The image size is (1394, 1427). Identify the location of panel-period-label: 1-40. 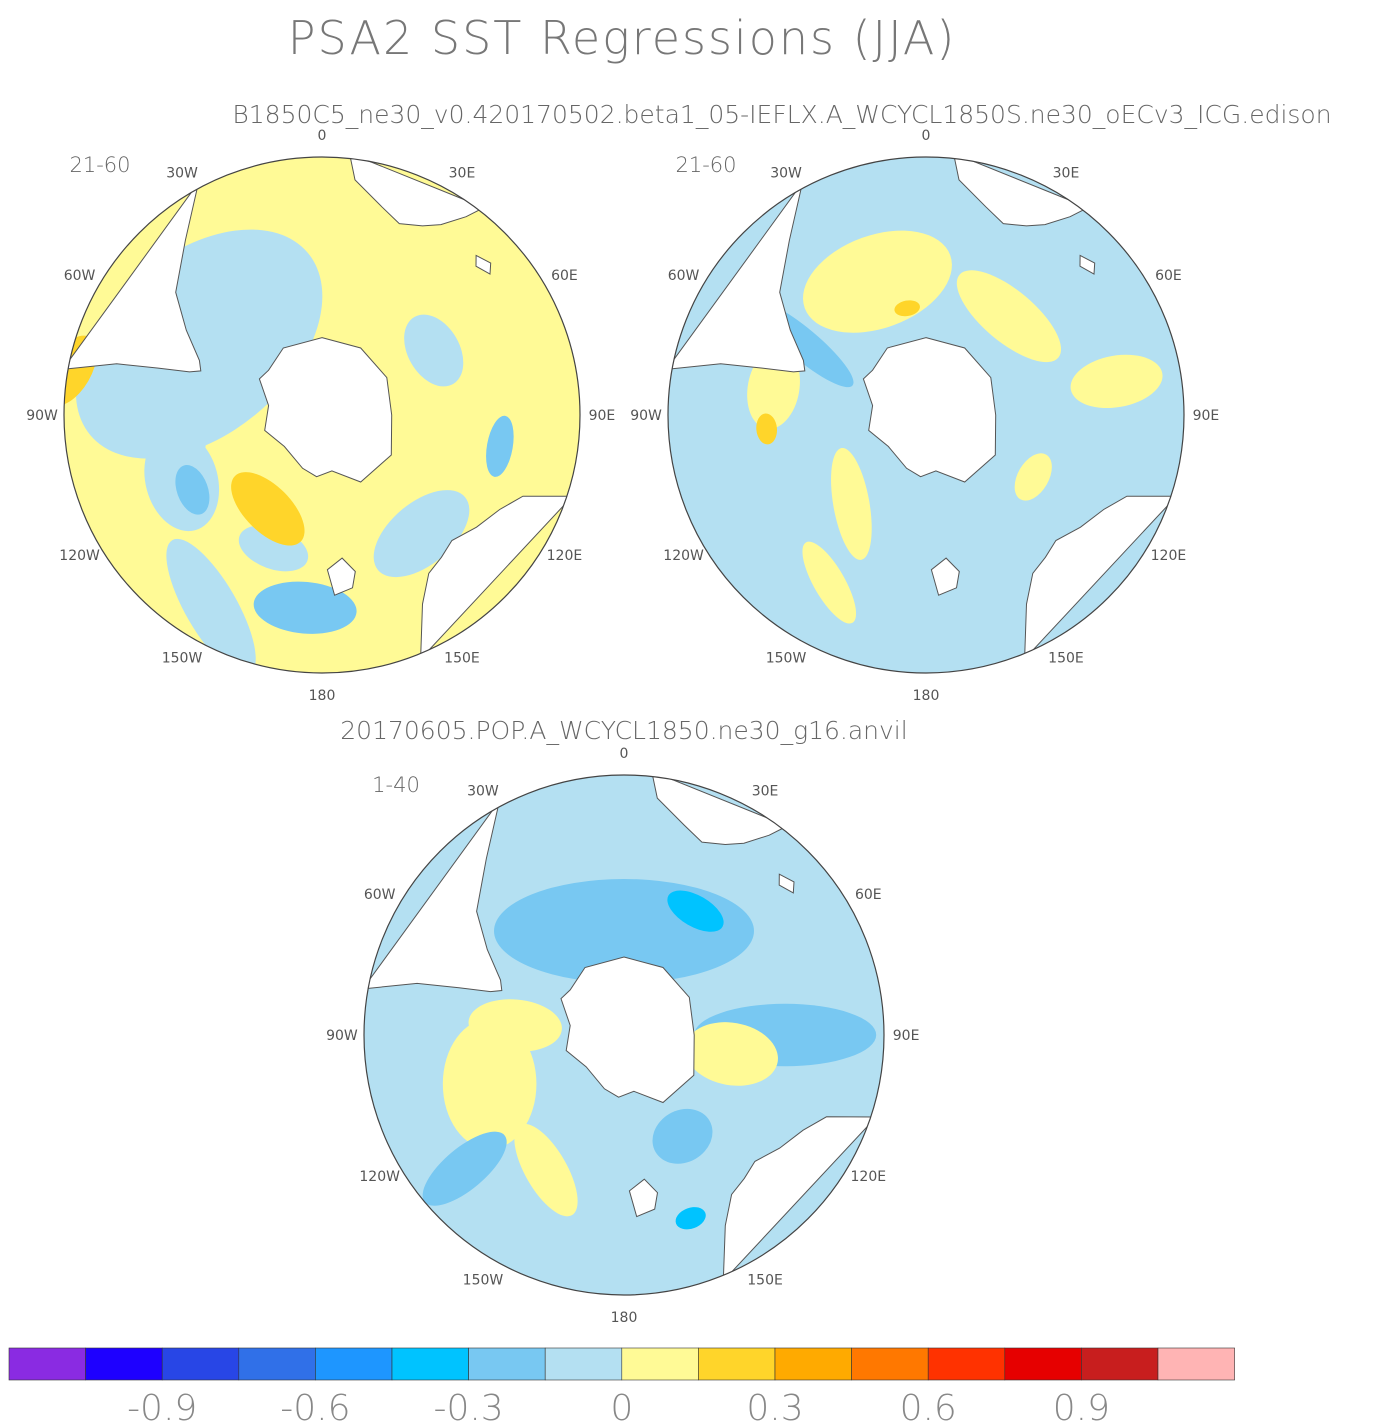
(396, 785).